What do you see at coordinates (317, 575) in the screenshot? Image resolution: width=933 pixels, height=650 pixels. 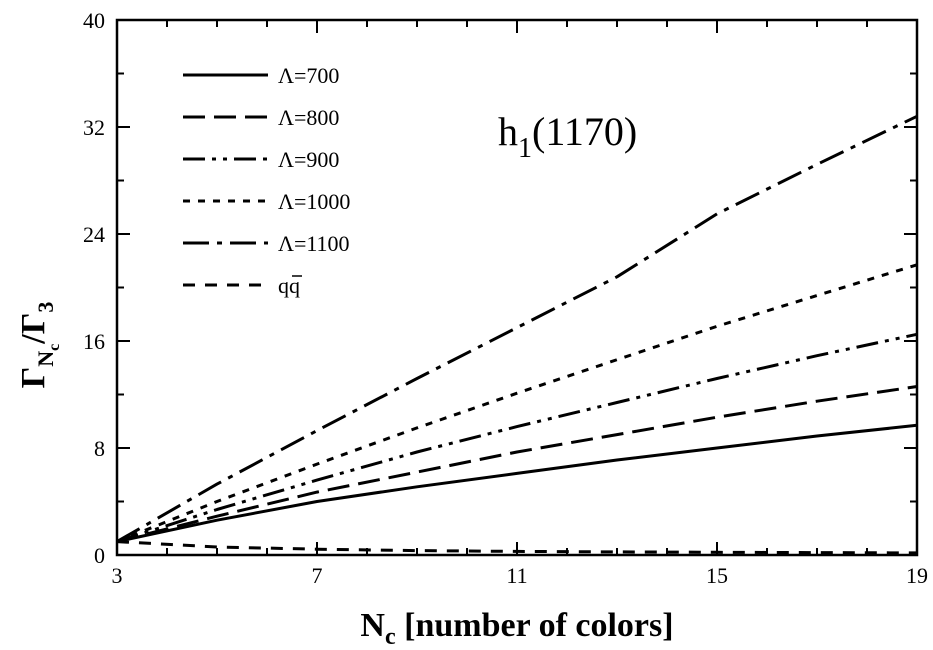 I see `x-tick-label: 7` at bounding box center [317, 575].